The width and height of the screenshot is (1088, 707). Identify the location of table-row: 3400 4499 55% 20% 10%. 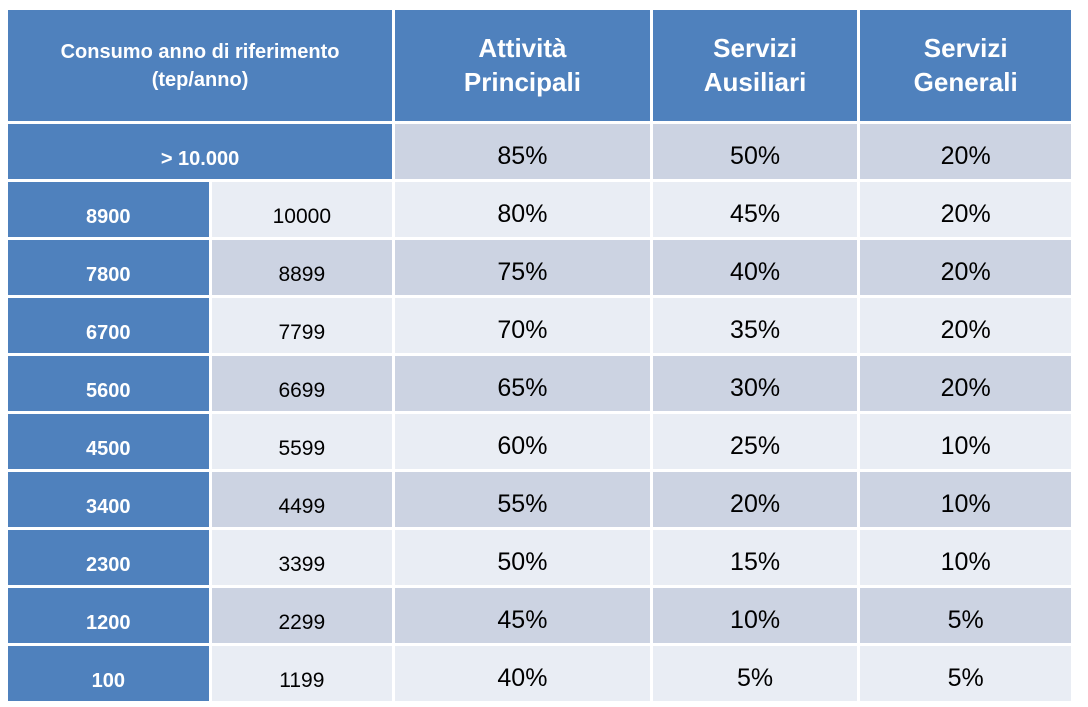
(539, 499).